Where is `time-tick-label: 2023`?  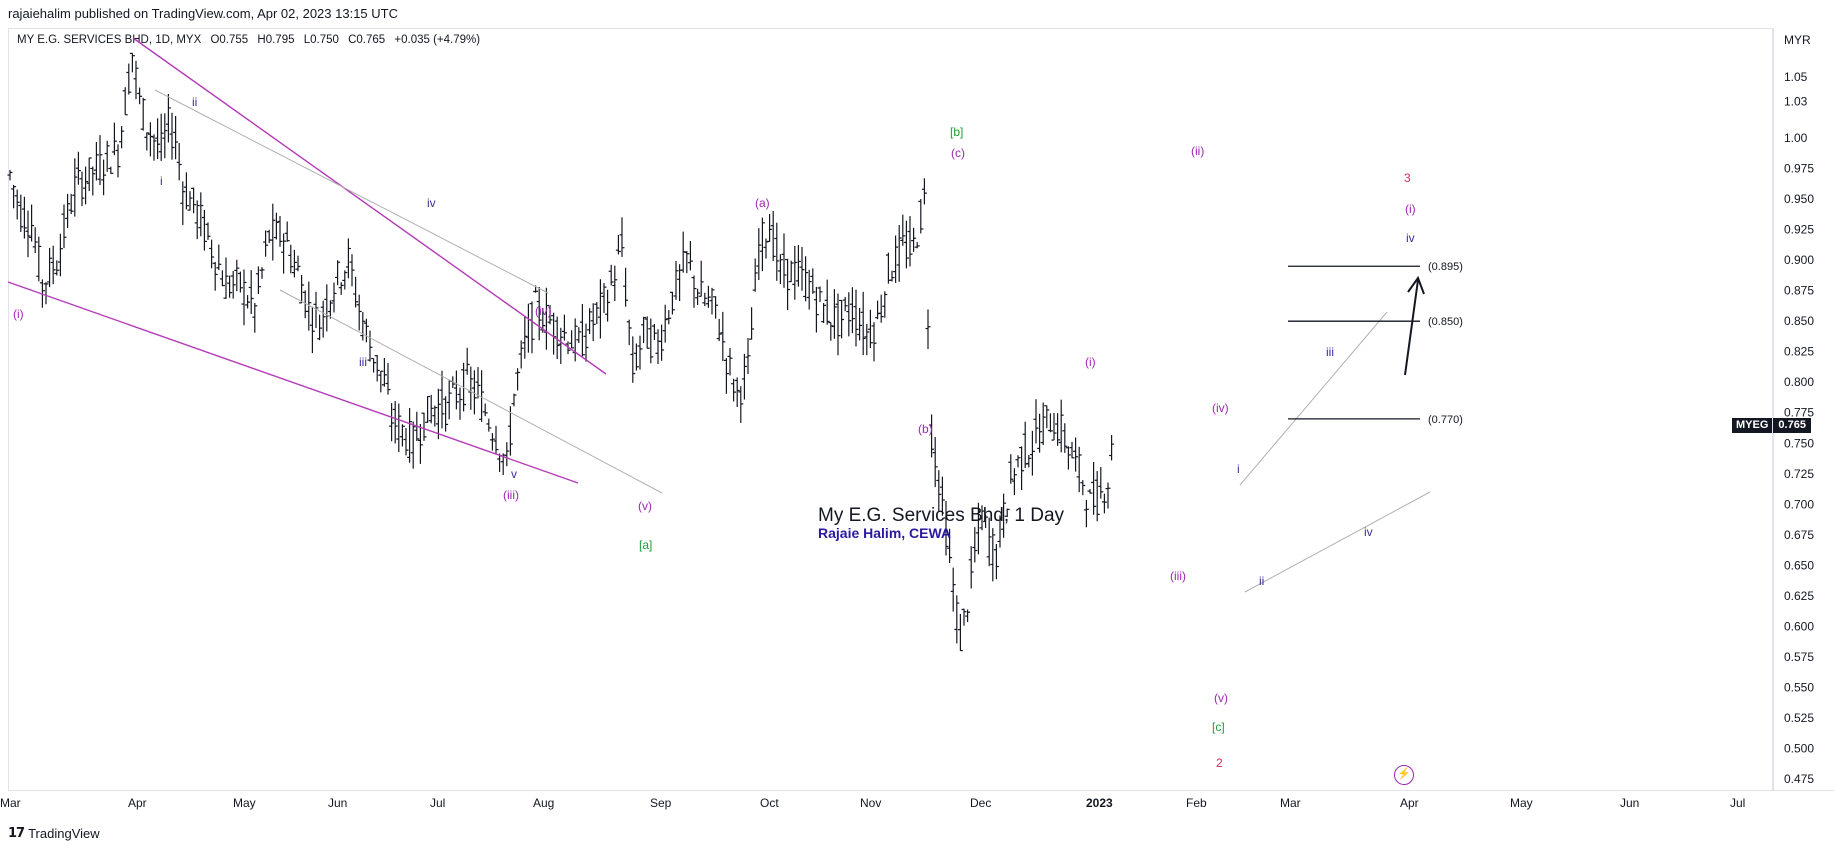 time-tick-label: 2023 is located at coordinates (1099, 803).